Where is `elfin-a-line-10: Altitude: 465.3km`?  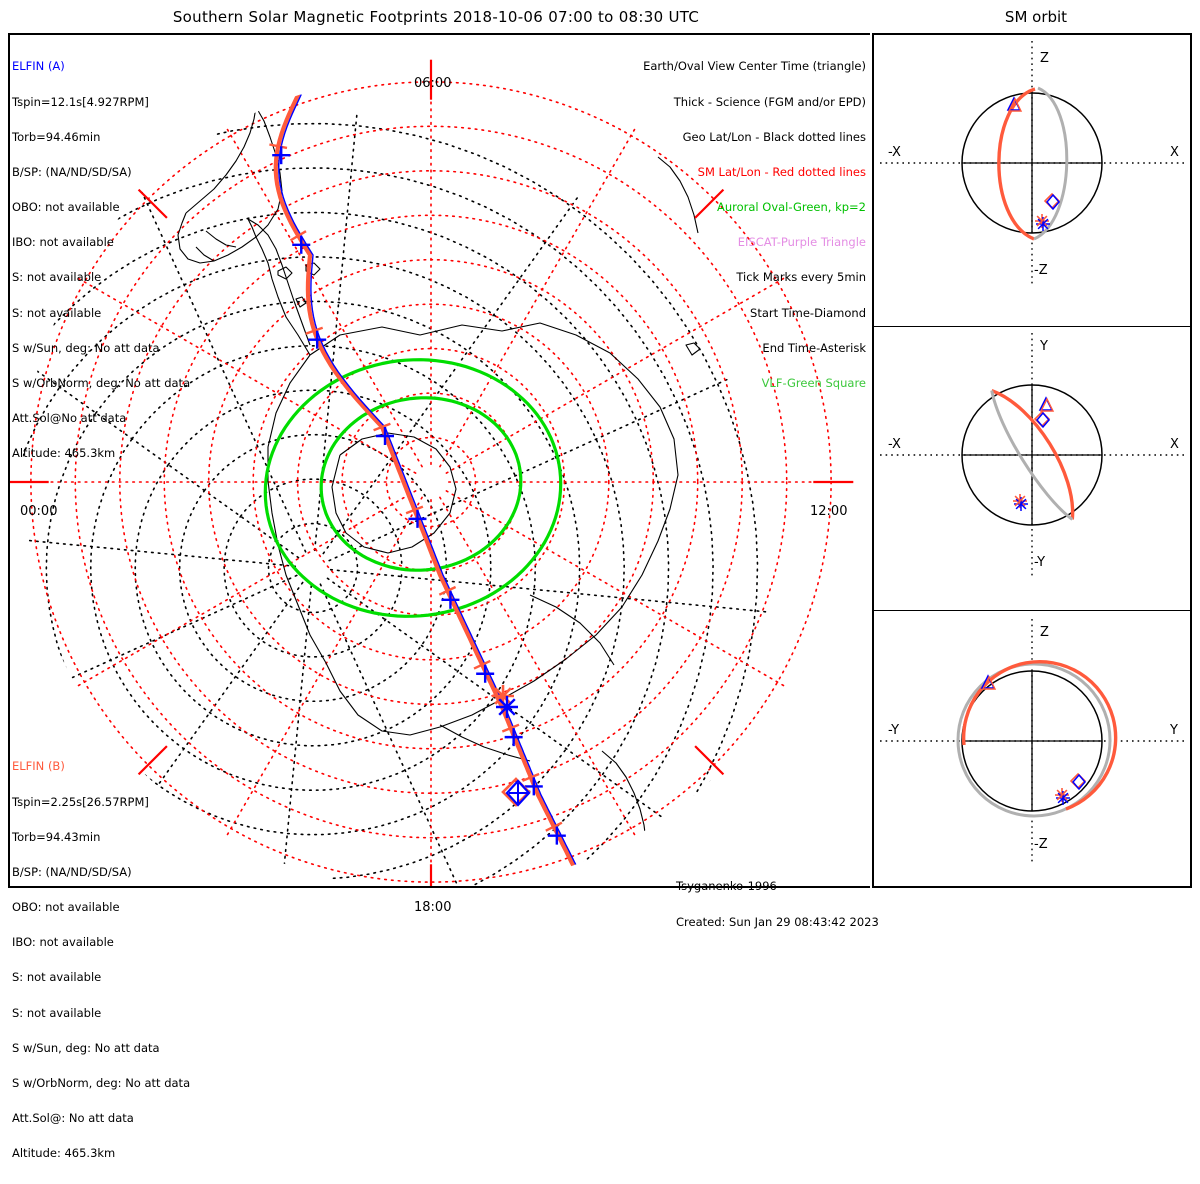
elfin-a-line-10: Altitude: 465.3km is located at coordinates (64, 453).